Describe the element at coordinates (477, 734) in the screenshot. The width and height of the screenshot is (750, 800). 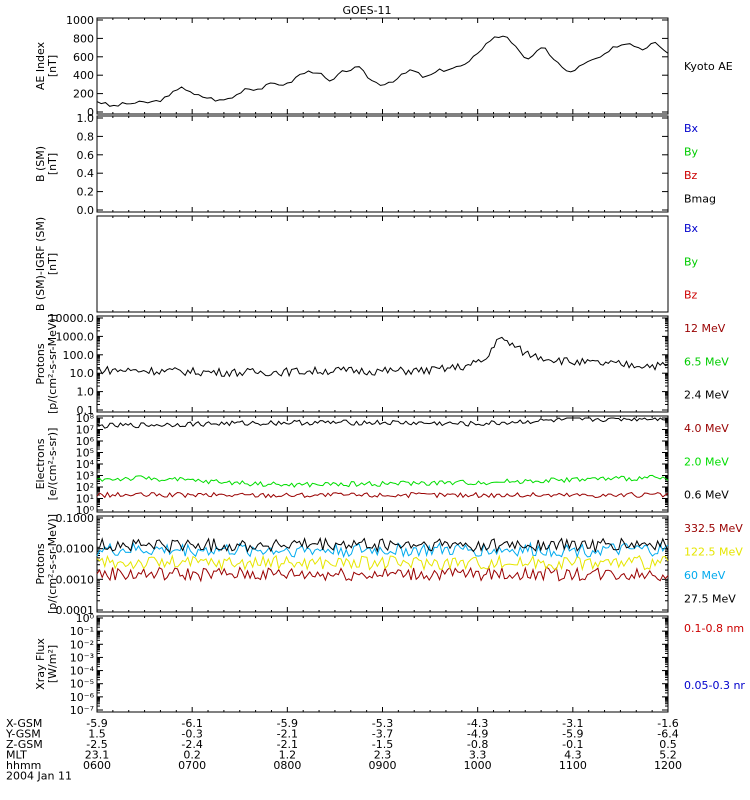
I see `ephem-value: -4.9` at that location.